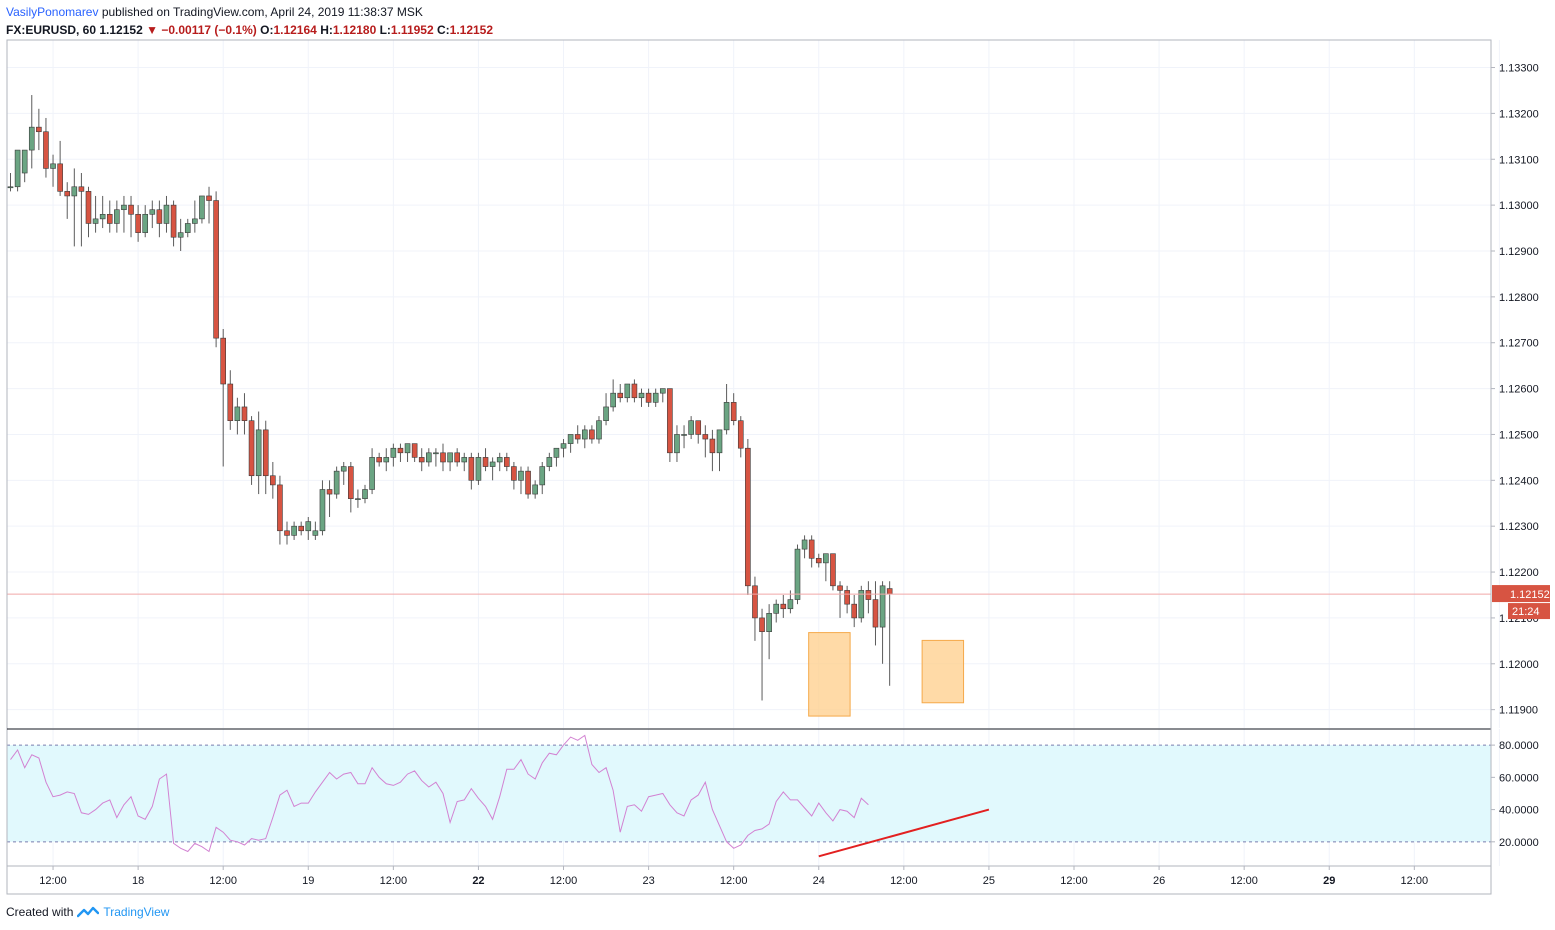 The image size is (1555, 930). I want to click on tradingview-brand: TradingView, so click(136, 912).